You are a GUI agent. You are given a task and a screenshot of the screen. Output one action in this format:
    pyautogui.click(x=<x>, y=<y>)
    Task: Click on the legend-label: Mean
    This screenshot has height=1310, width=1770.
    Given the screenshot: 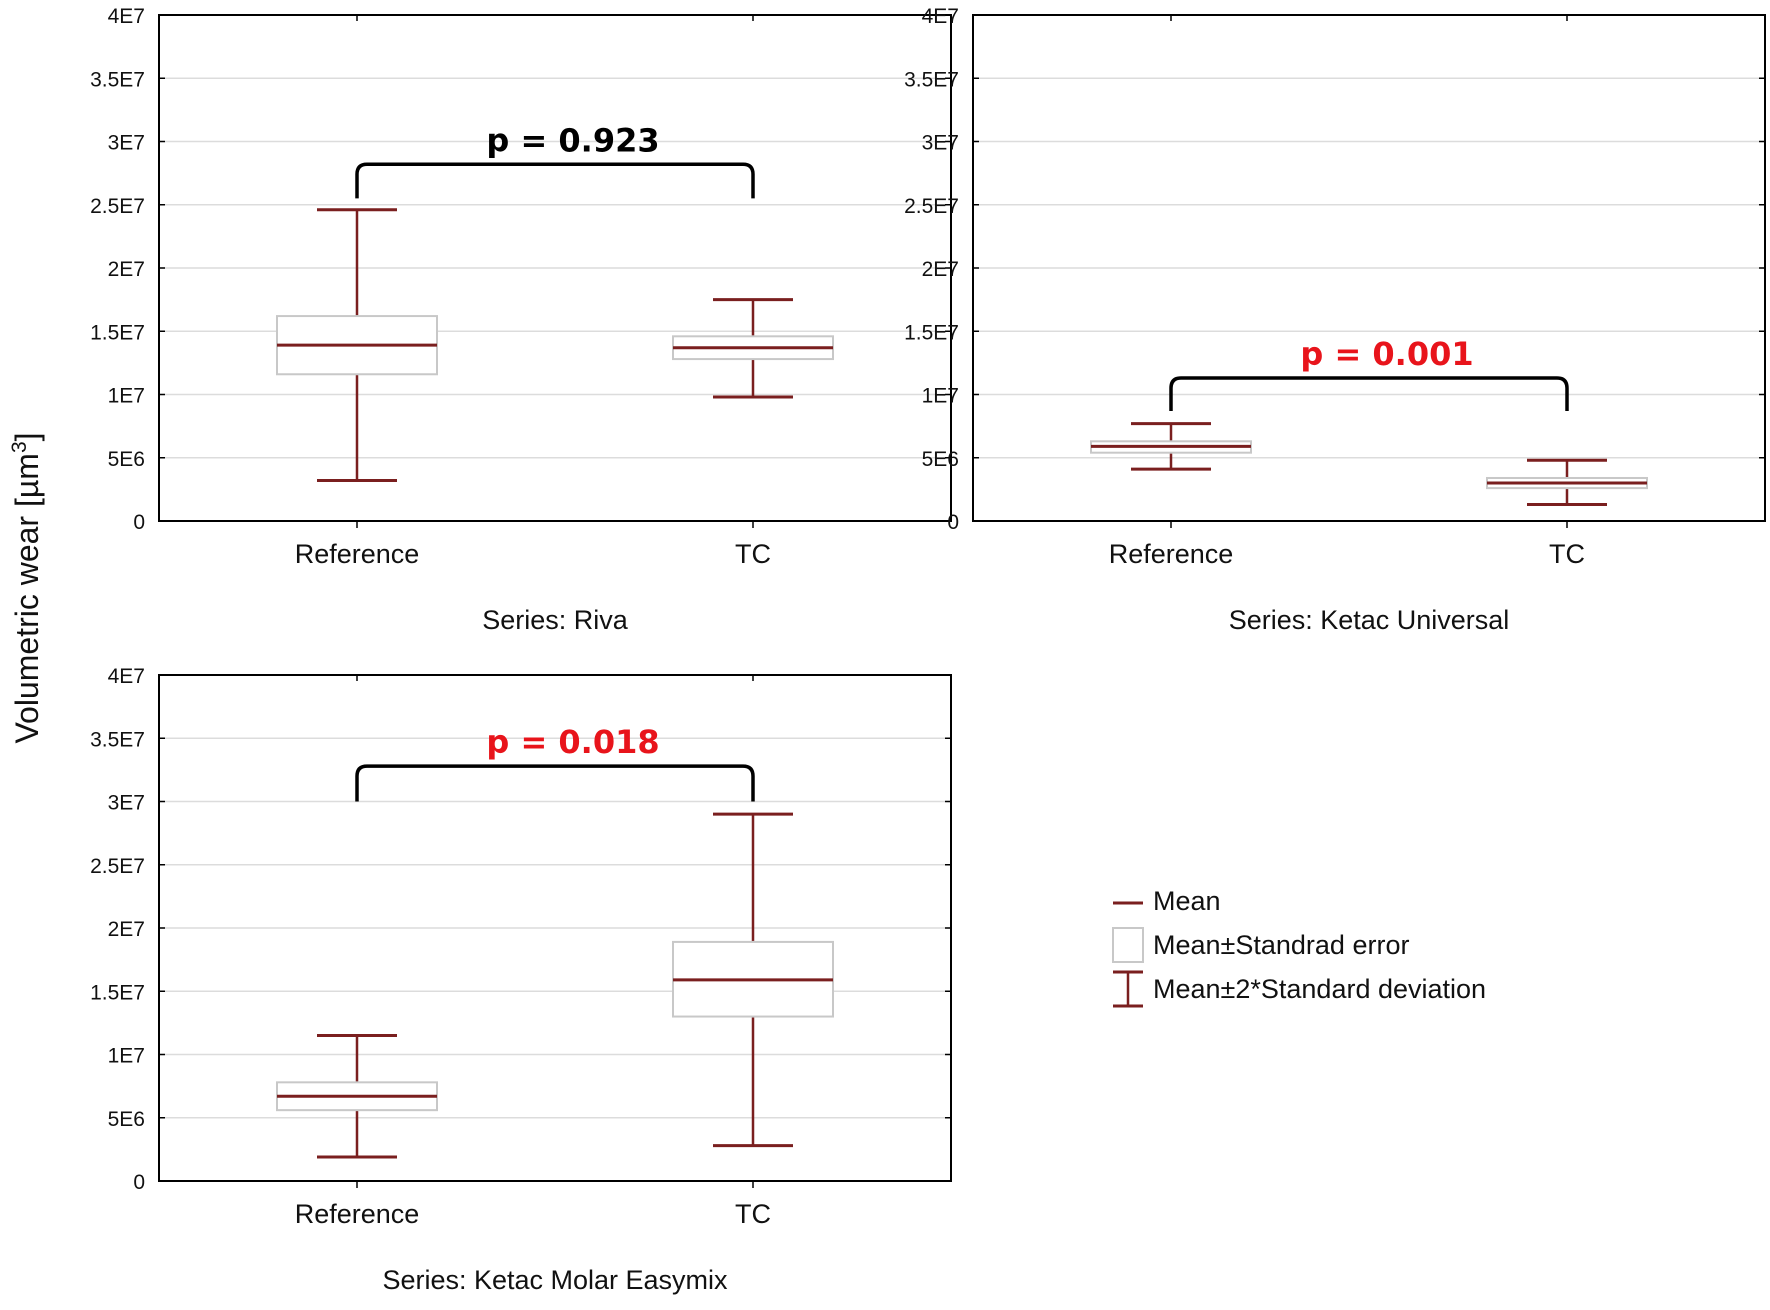 What is the action you would take?
    pyautogui.click(x=1187, y=901)
    